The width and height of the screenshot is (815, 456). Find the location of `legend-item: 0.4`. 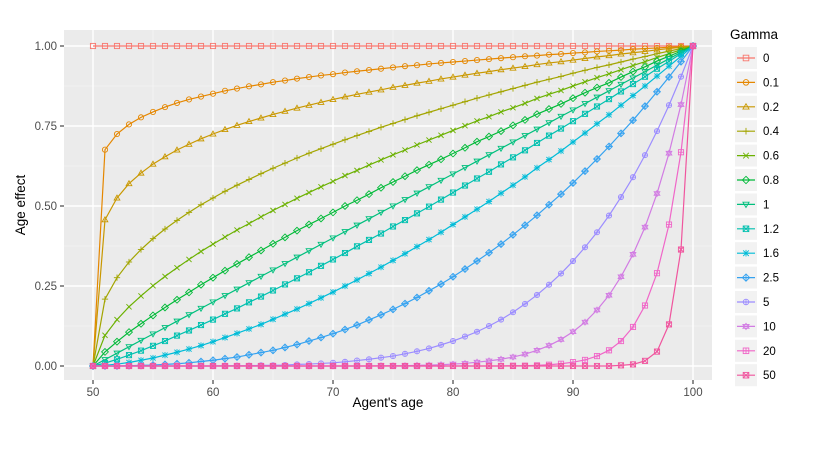

legend-item: 0.4 is located at coordinates (757, 131).